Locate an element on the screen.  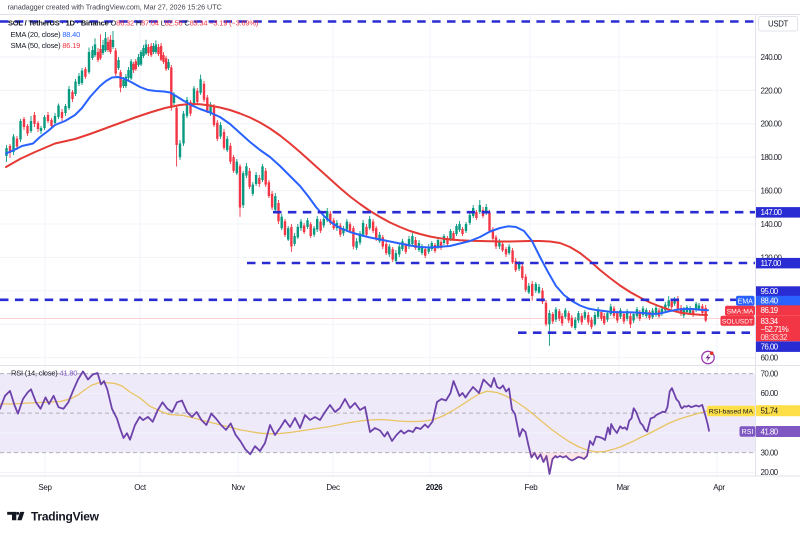
svg-text: 200.00 is located at coordinates (772, 124).